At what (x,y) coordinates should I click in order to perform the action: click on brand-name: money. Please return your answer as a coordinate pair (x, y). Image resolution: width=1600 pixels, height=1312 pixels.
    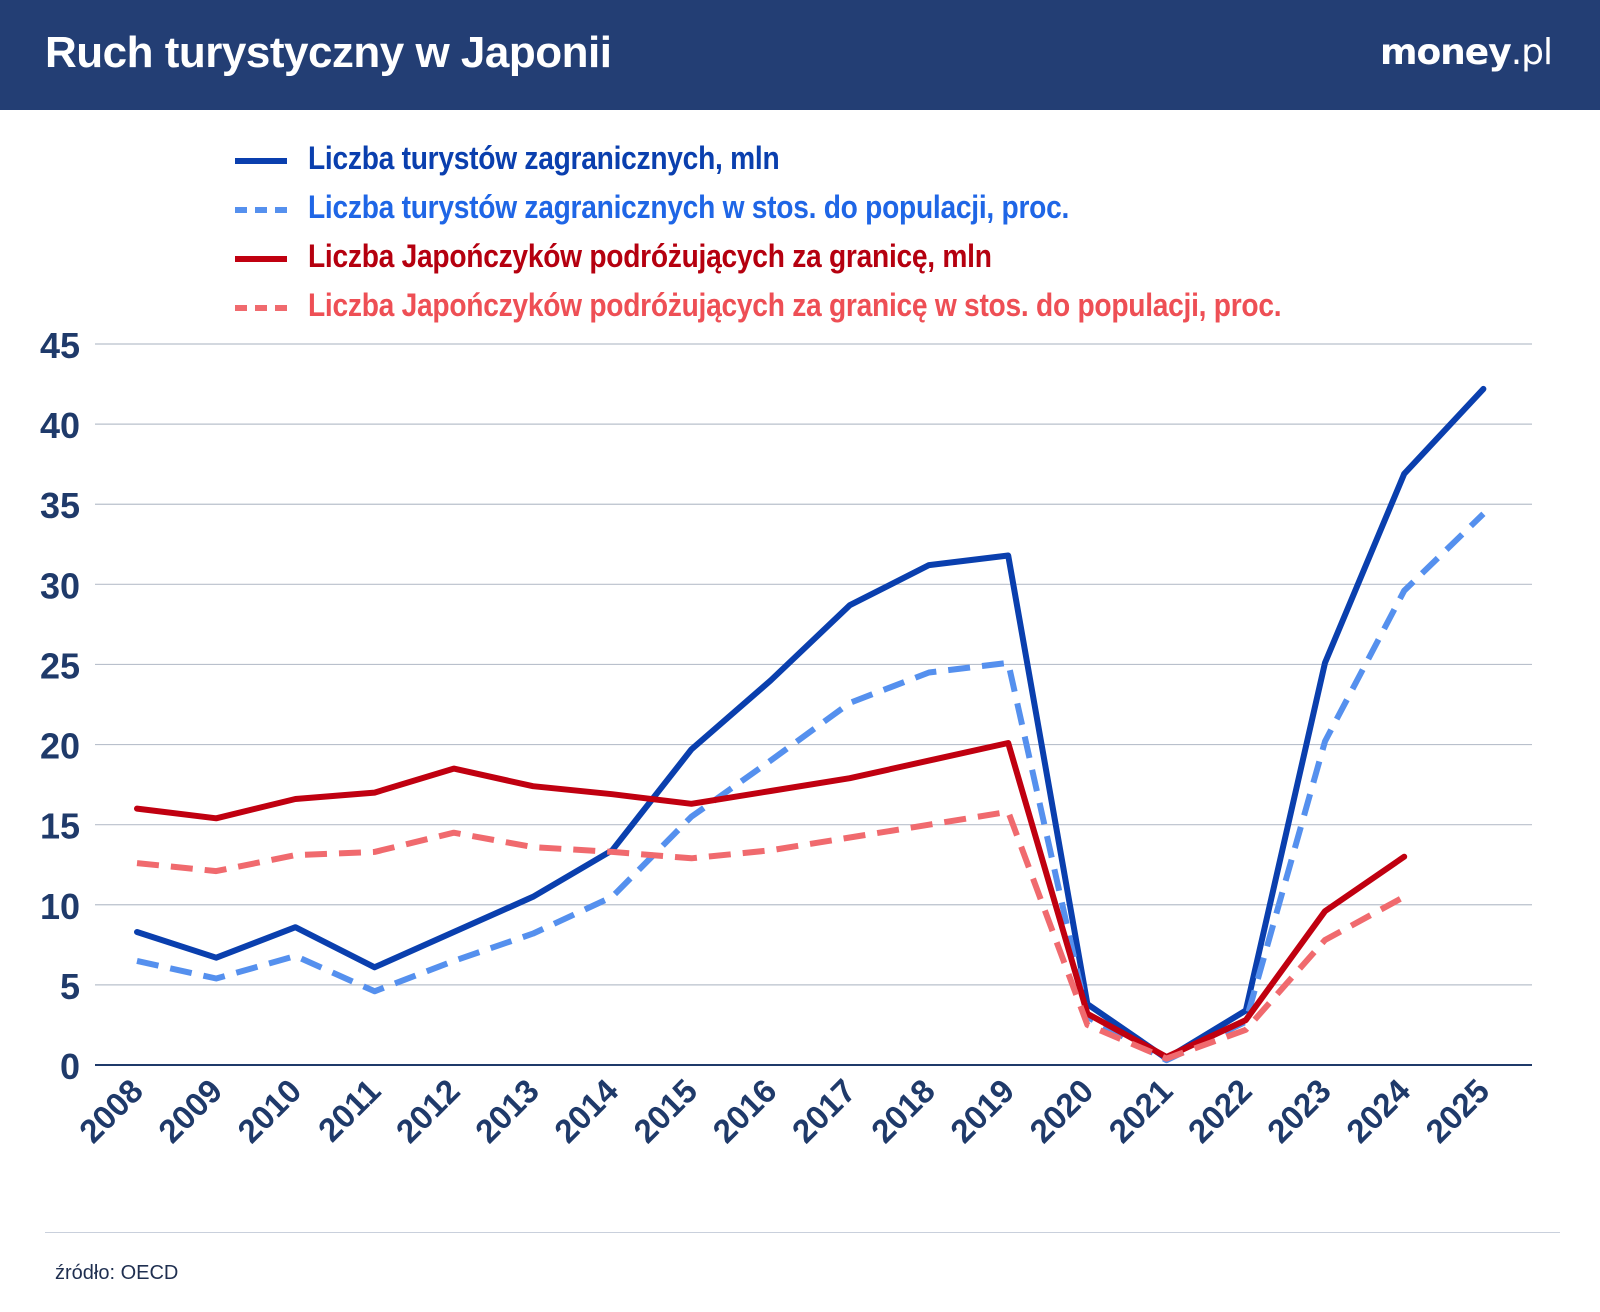
    Looking at the image, I should click on (1445, 52).